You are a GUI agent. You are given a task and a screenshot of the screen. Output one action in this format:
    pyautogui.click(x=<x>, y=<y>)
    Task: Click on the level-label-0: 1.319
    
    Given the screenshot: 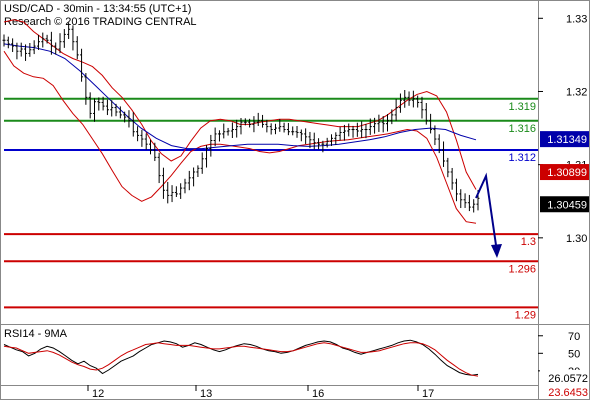 What is the action you would take?
    pyautogui.click(x=522, y=107)
    